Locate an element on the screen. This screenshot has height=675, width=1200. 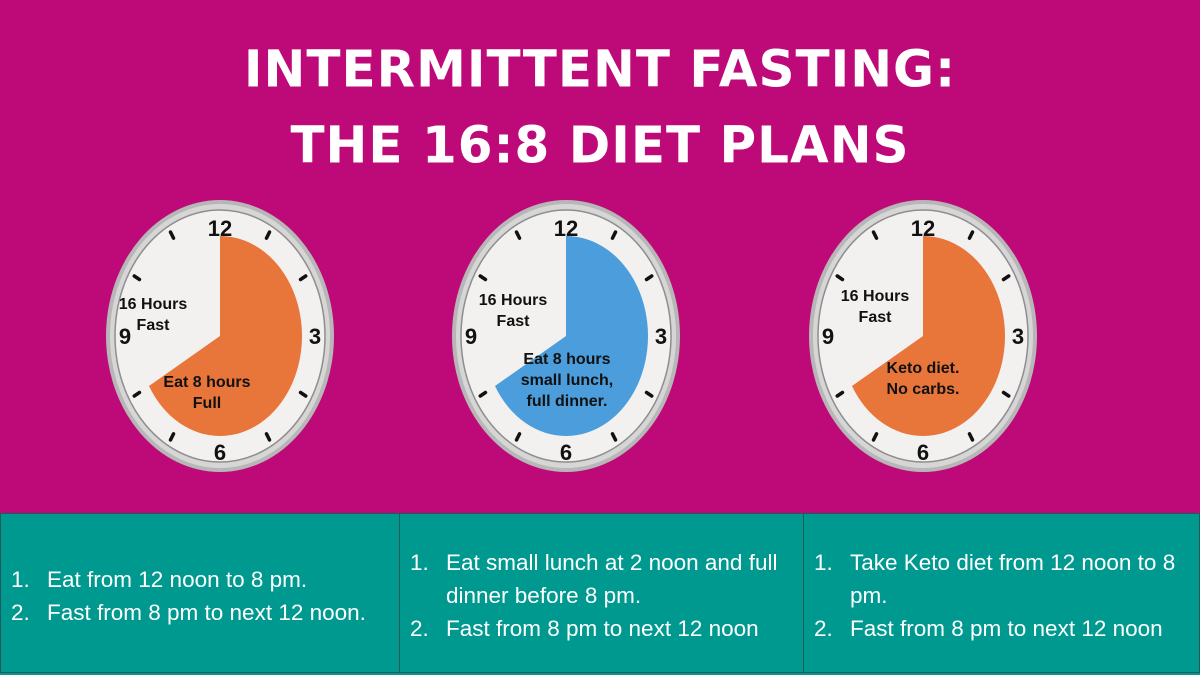
plan-item: 1. Take Keto diet from 12 noon to 8 pm. is located at coordinates (1006, 579).